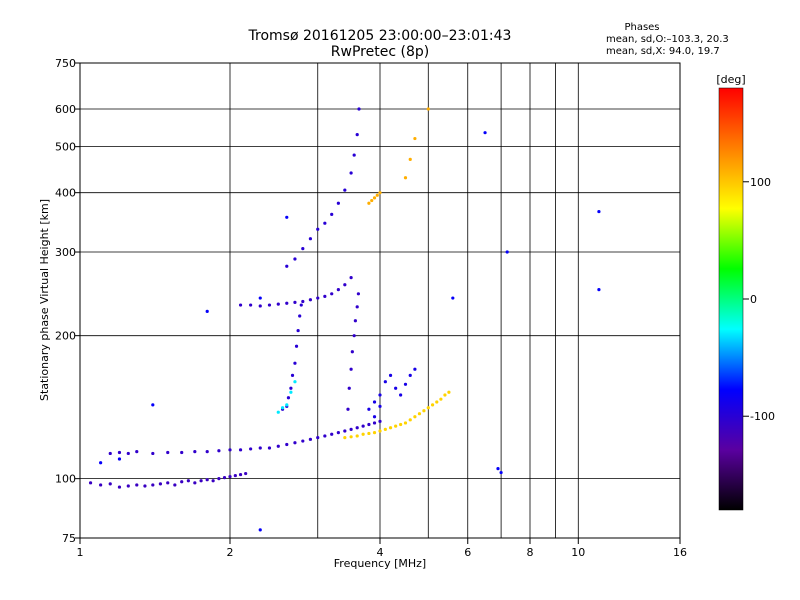  Describe the element at coordinates (65, 336) in the screenshot. I see `y-tick-label: 200` at that location.